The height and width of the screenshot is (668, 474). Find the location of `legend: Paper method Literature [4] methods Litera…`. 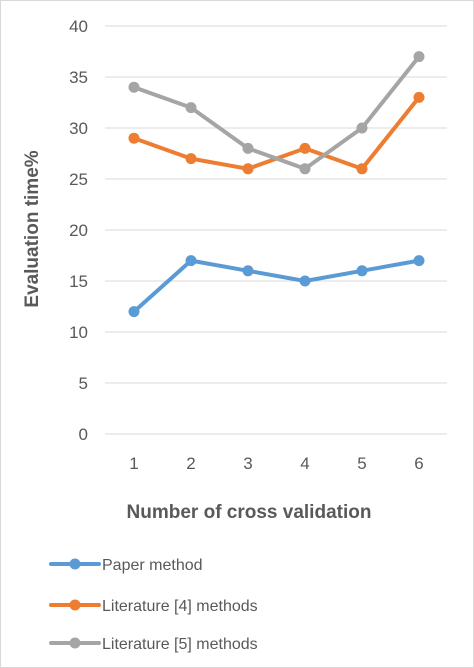

legend: Paper method Literature [4] methods Litera… is located at coordinates (153, 605).